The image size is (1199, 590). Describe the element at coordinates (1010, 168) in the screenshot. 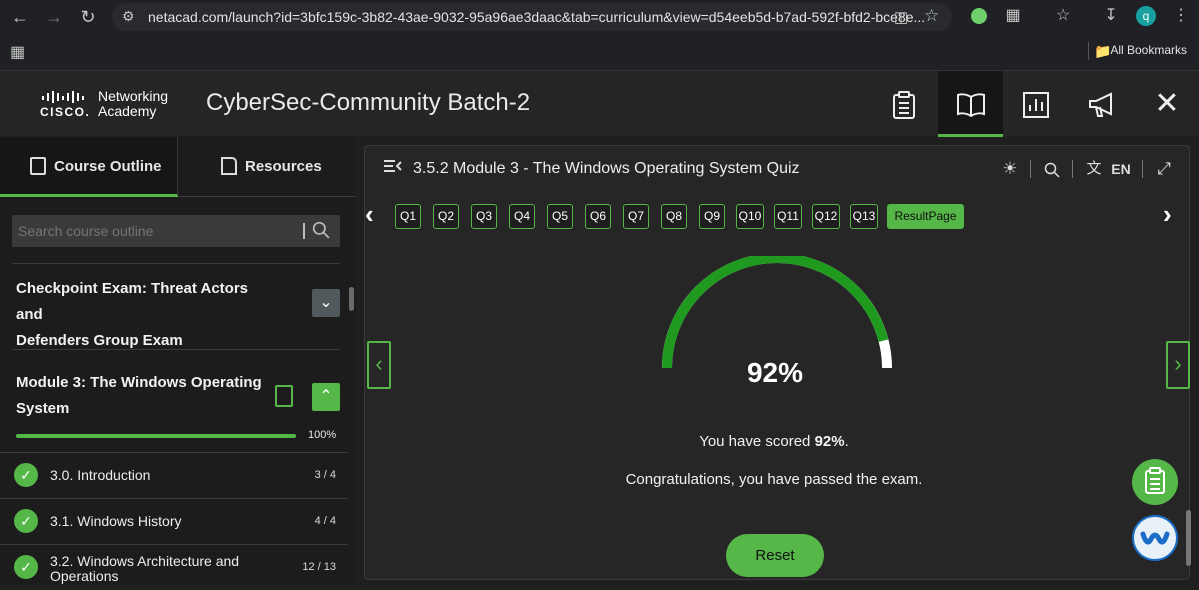

I see `brightness-icon: ☀` at that location.